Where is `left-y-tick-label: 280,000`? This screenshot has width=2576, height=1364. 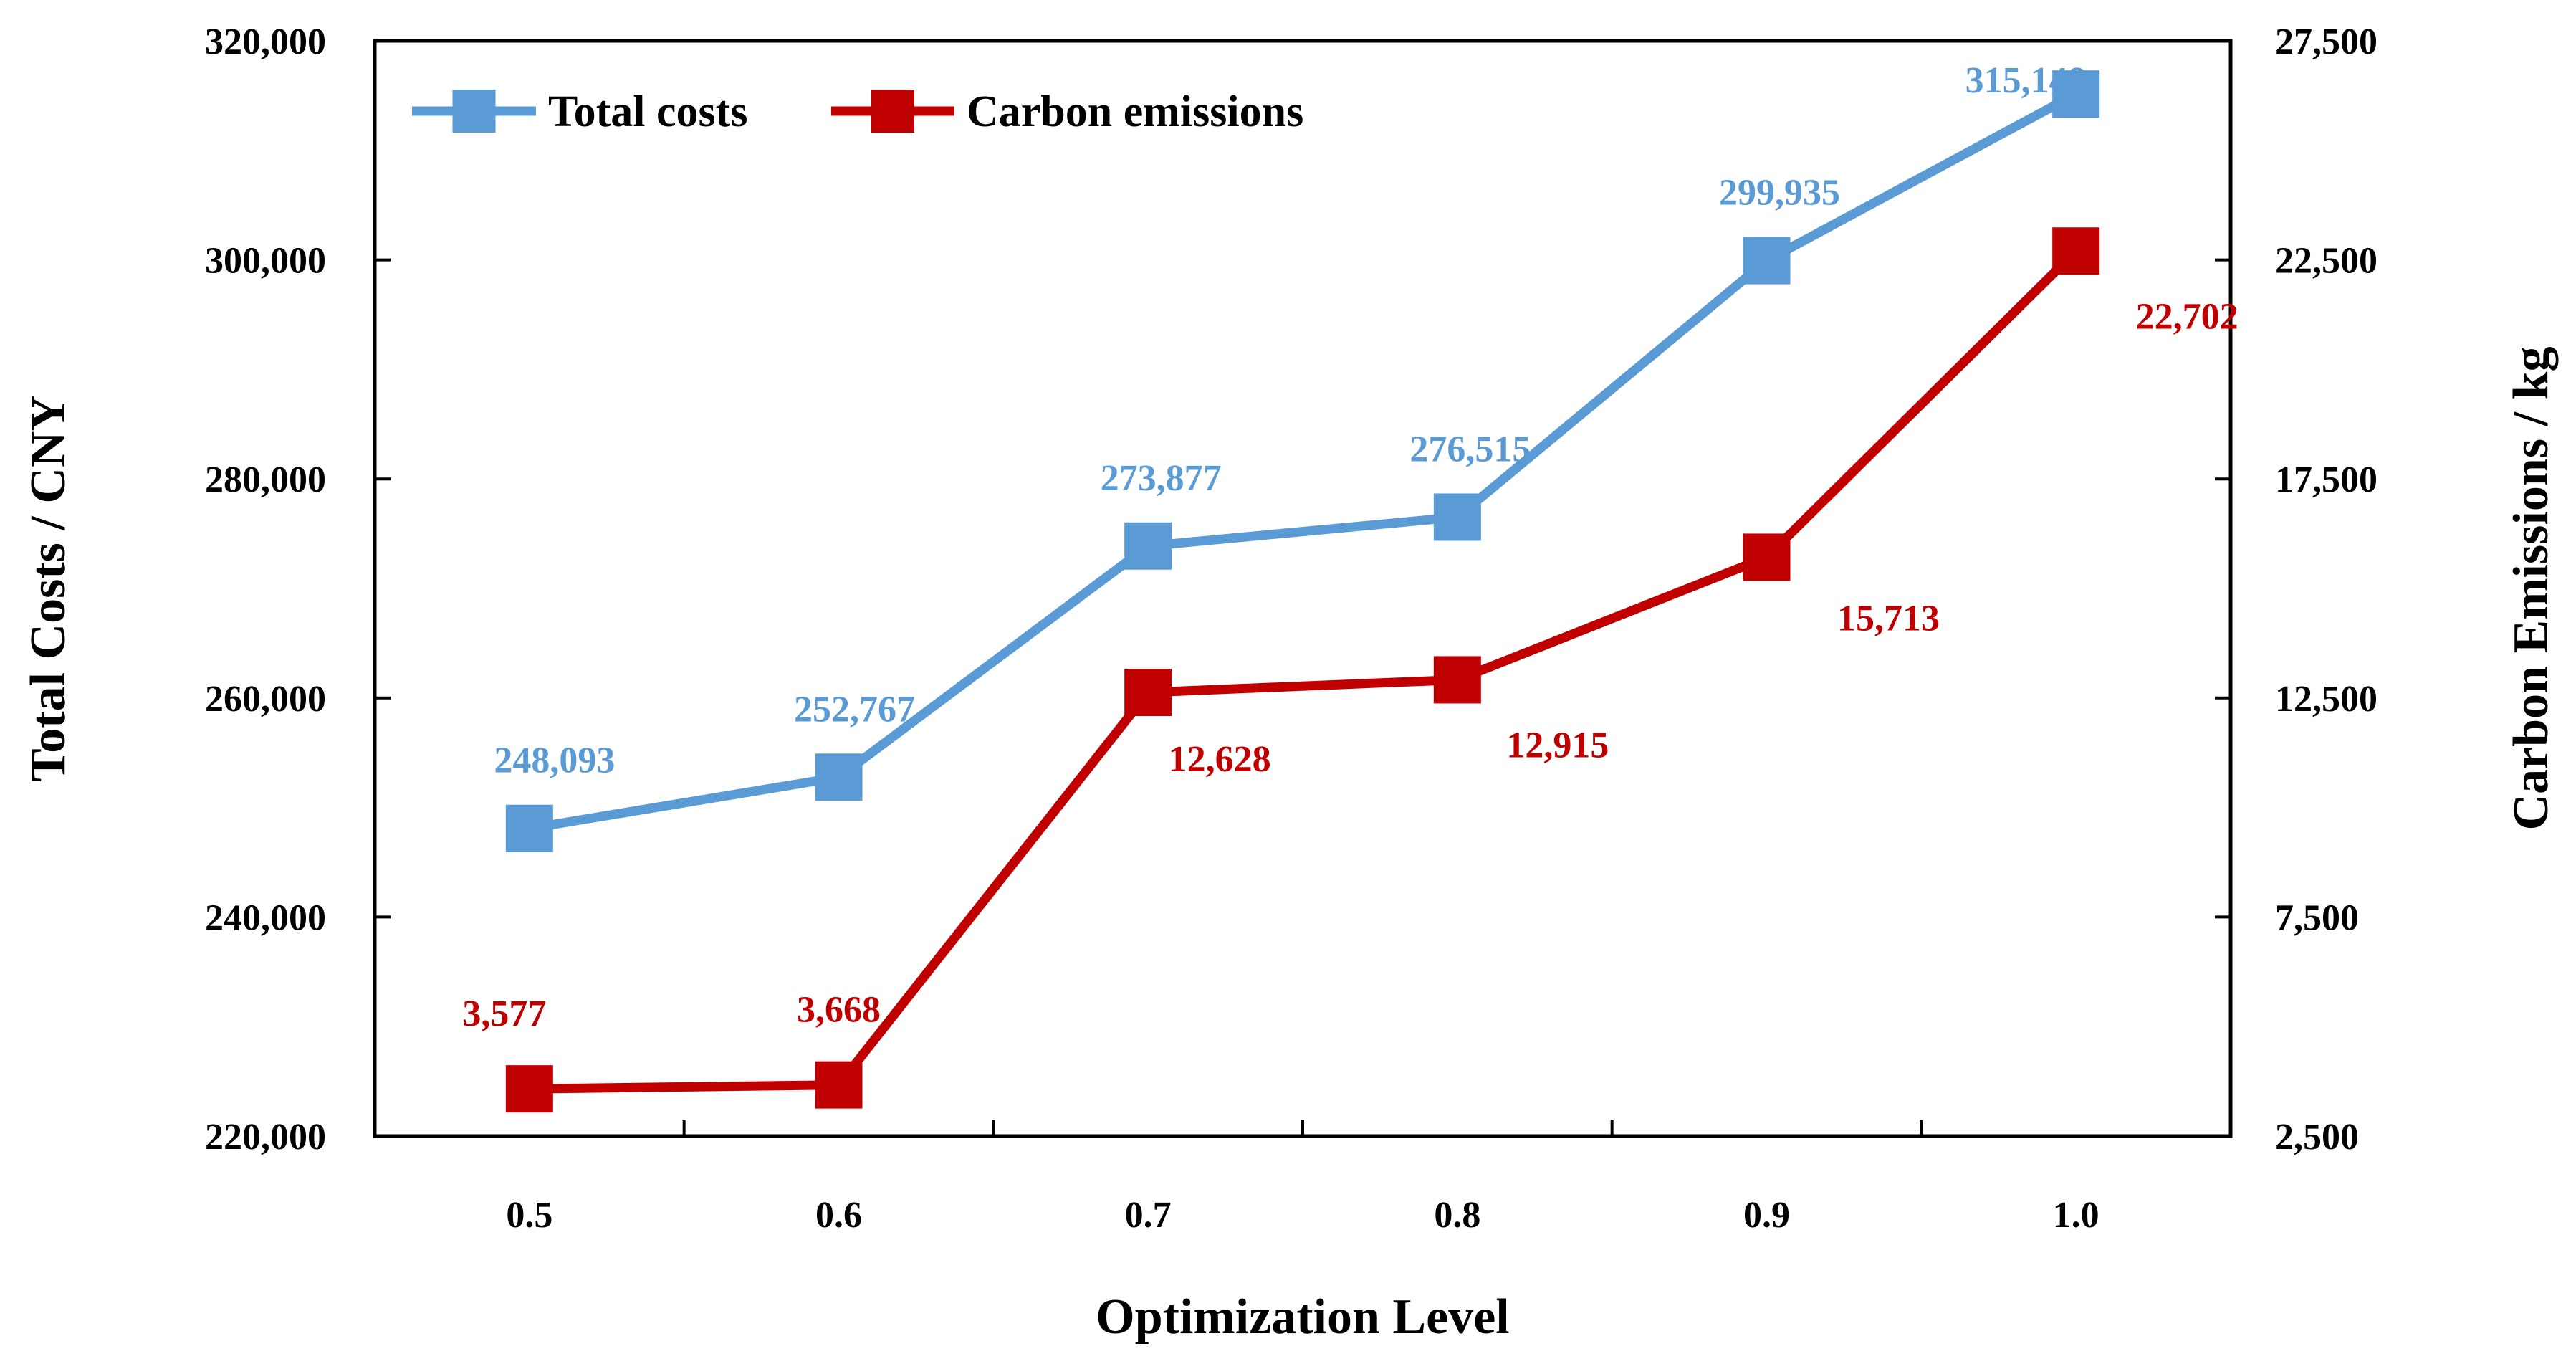
left-y-tick-label: 280,000 is located at coordinates (265, 479).